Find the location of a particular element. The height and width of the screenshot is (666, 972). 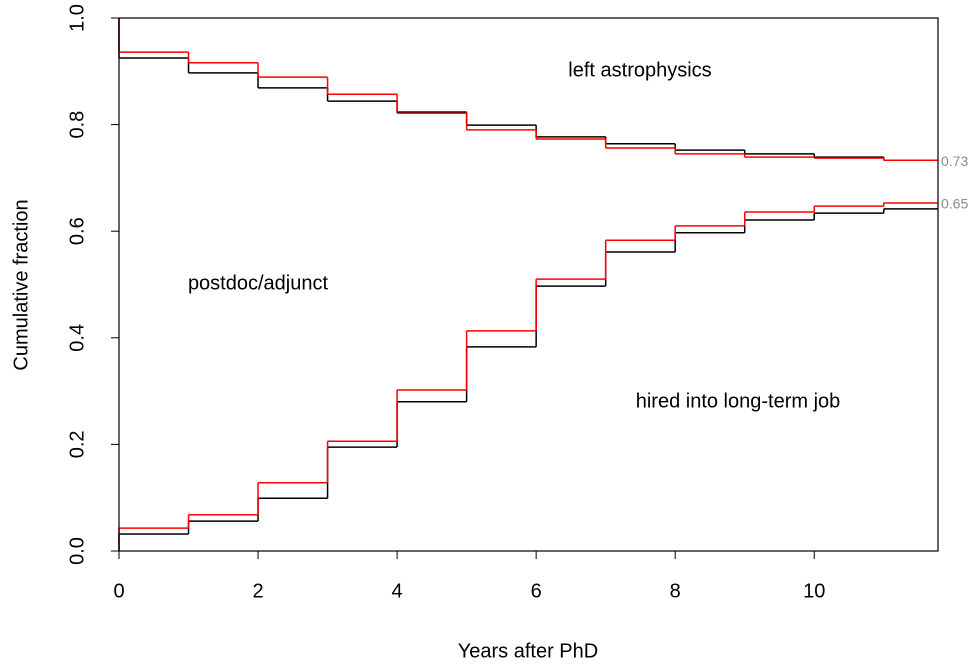

y-tick-label: 0.2 is located at coordinates (77, 444).